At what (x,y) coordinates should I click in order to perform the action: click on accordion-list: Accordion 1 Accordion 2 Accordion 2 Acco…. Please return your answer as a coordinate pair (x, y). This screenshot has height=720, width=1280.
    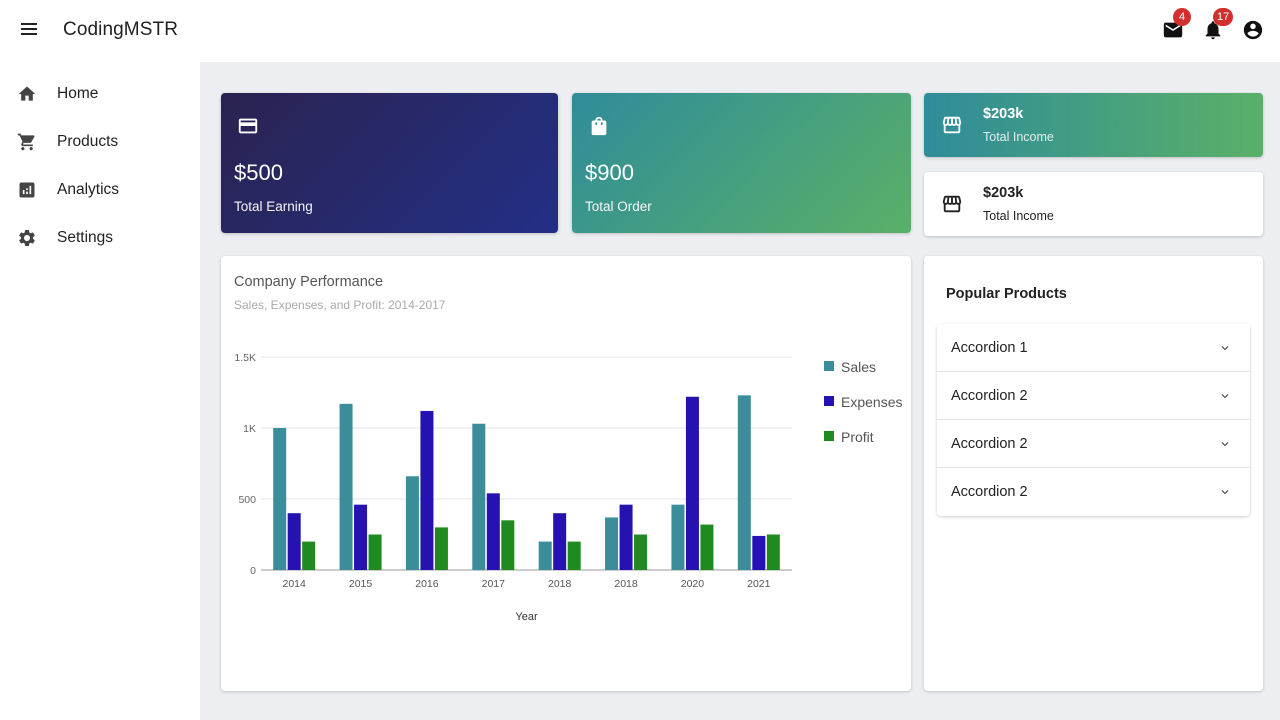
    Looking at the image, I should click on (1093, 420).